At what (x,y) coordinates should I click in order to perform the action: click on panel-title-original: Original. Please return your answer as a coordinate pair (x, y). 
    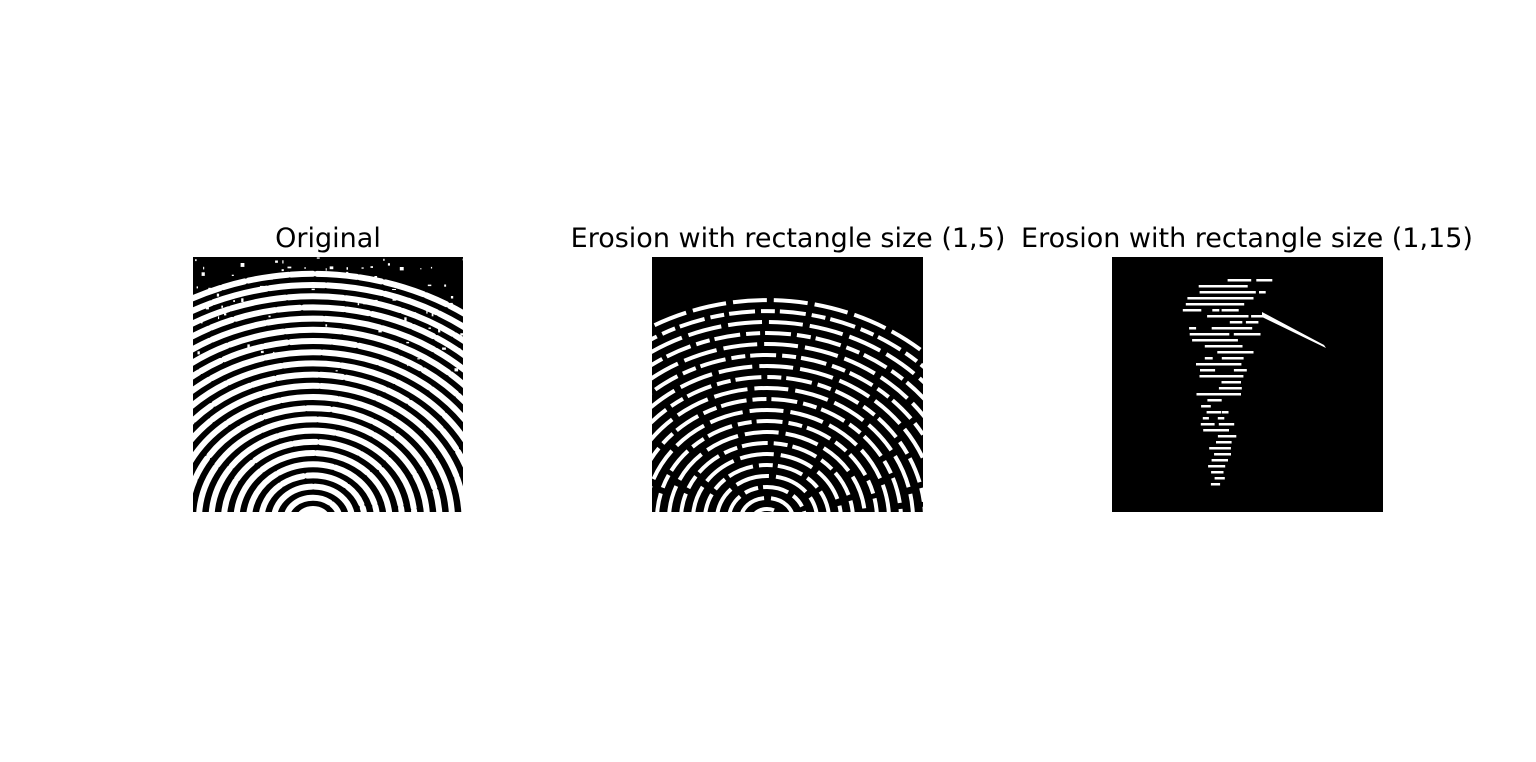
    Looking at the image, I should click on (328, 238).